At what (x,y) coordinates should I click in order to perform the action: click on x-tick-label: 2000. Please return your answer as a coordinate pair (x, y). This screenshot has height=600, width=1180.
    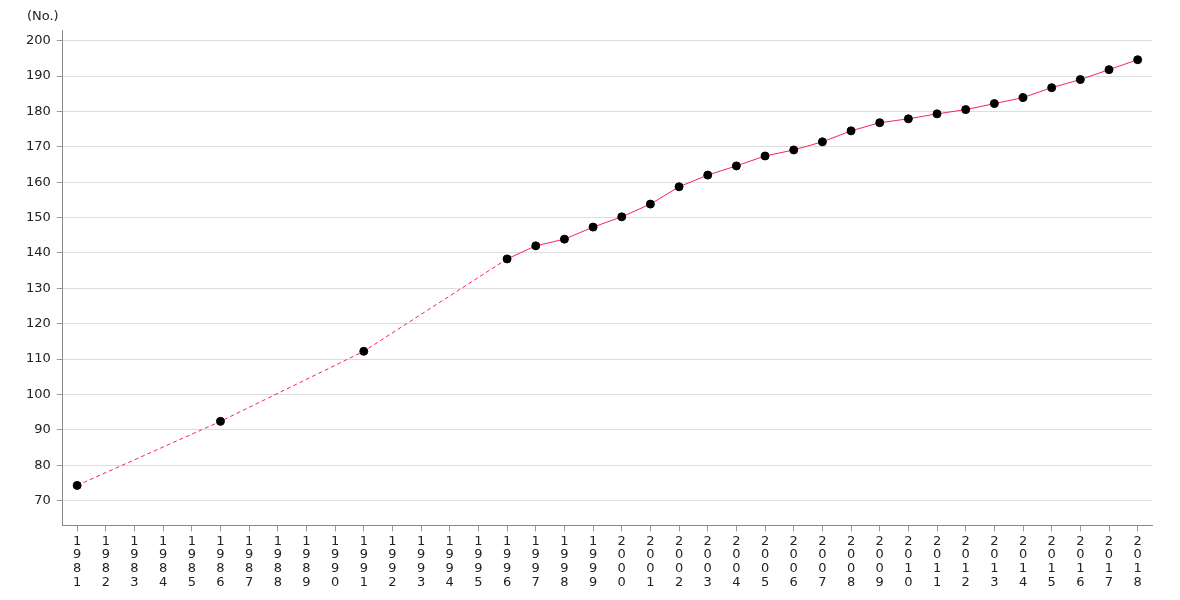
    Looking at the image, I should click on (621, 560).